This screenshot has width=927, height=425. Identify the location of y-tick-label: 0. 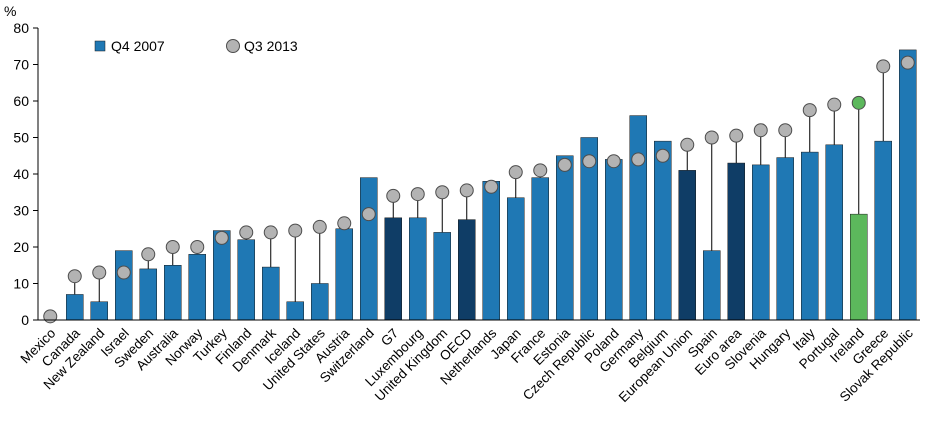
(25, 320).